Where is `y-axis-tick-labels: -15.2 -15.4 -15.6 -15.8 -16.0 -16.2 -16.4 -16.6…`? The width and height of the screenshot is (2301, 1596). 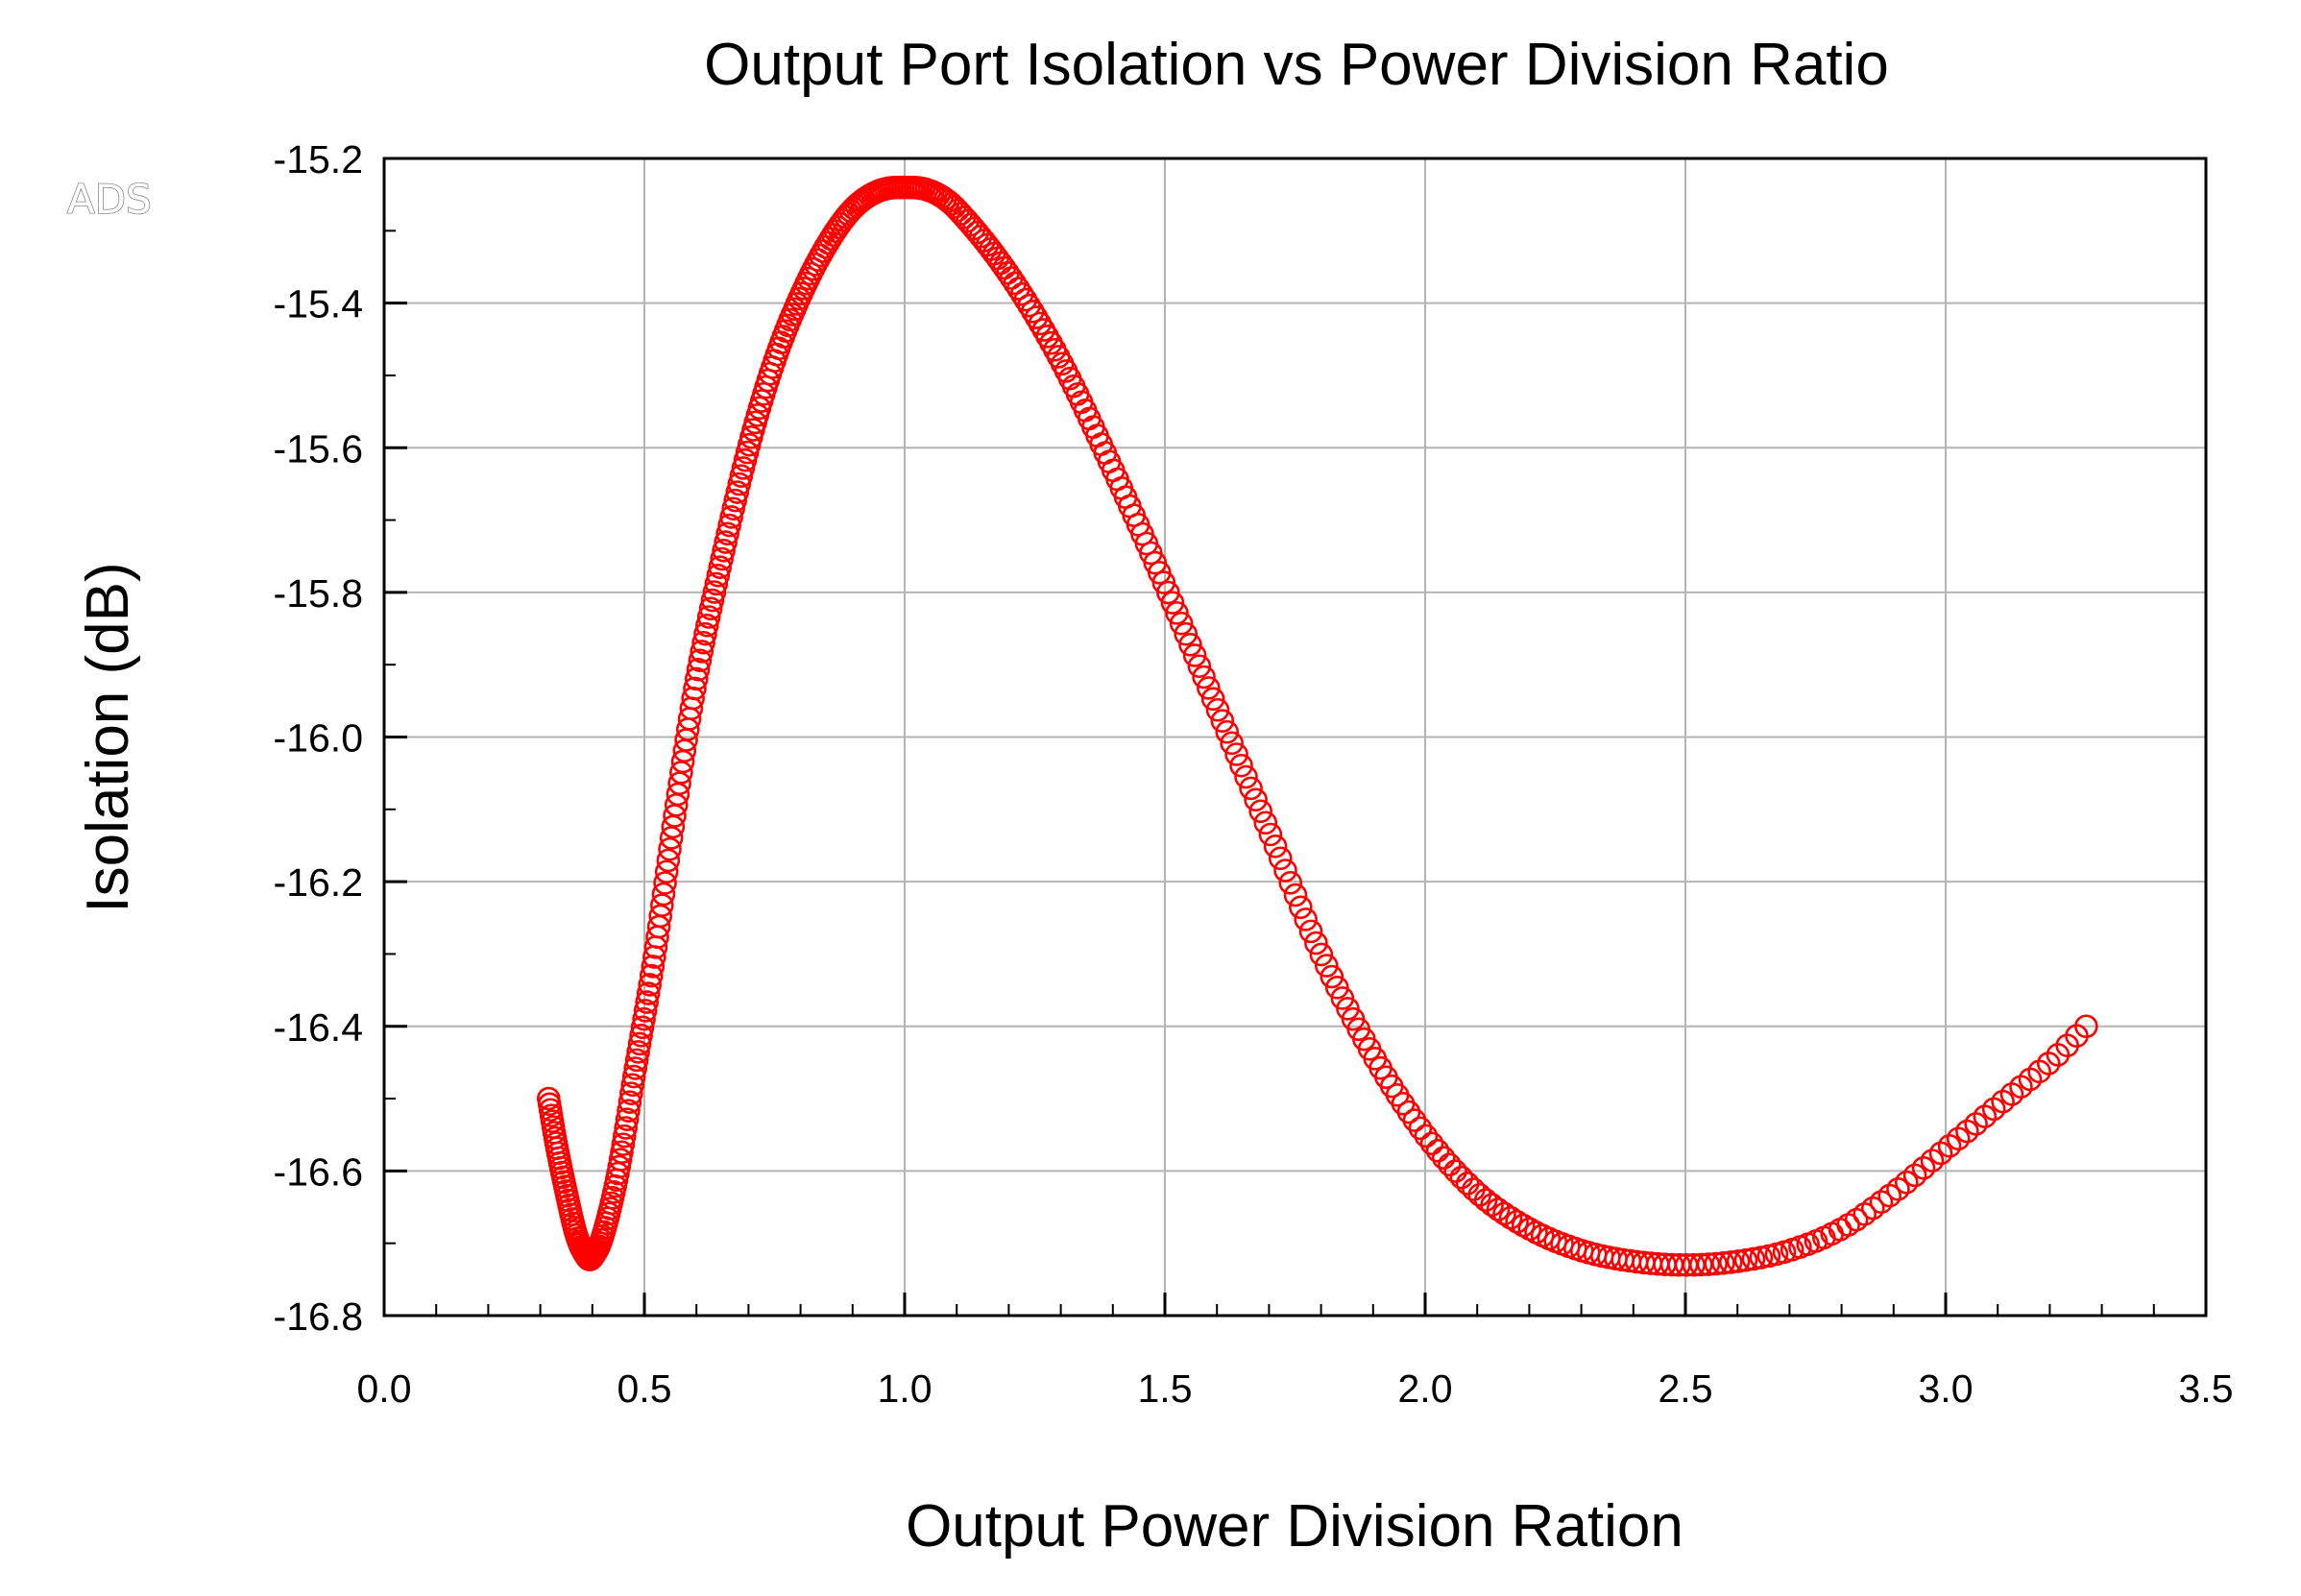 y-axis-tick-labels: -15.2 -15.4 -15.6 -15.8 -16.0 -16.2 -16.4 -16.6… is located at coordinates (318, 738).